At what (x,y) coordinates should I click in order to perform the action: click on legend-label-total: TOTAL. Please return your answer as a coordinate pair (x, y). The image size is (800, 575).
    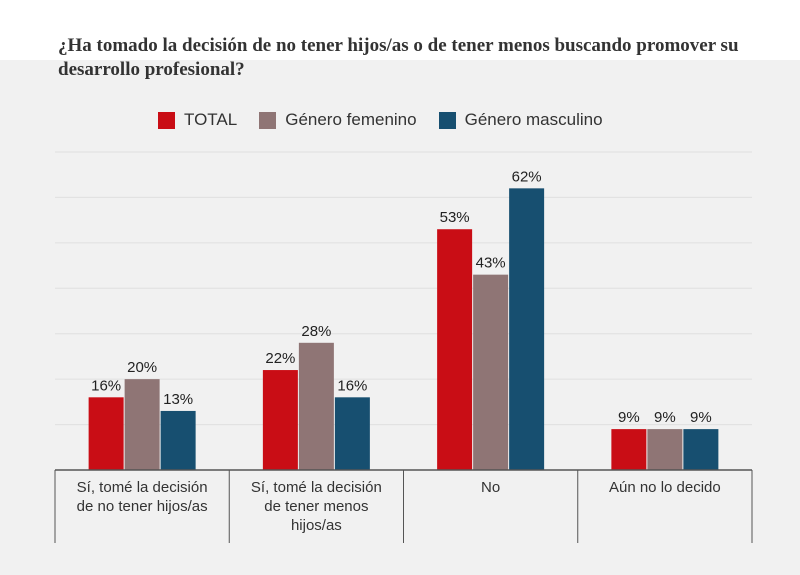
    Looking at the image, I should click on (211, 119).